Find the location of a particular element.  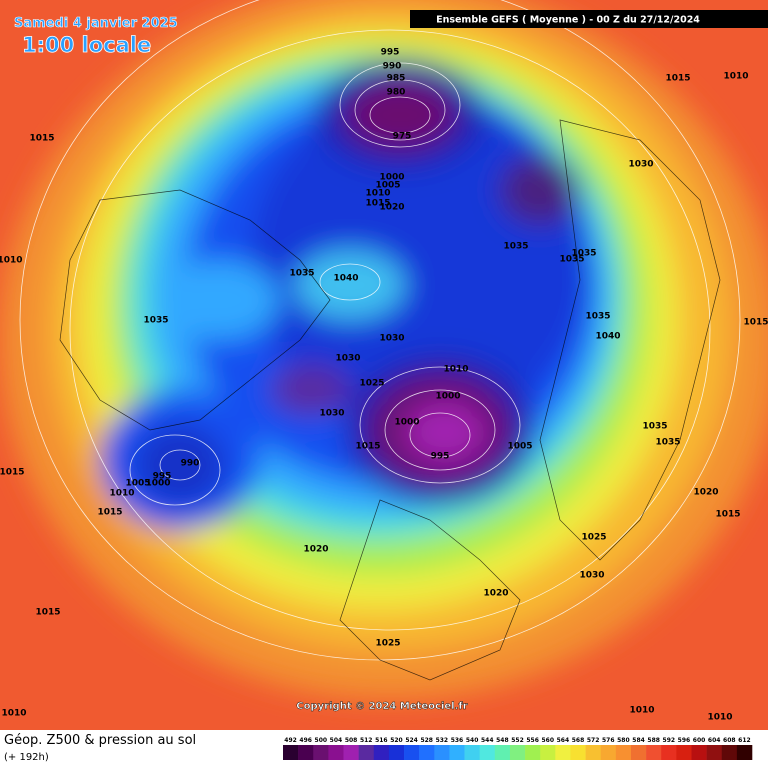

legend-level: 492 is located at coordinates (290, 740).